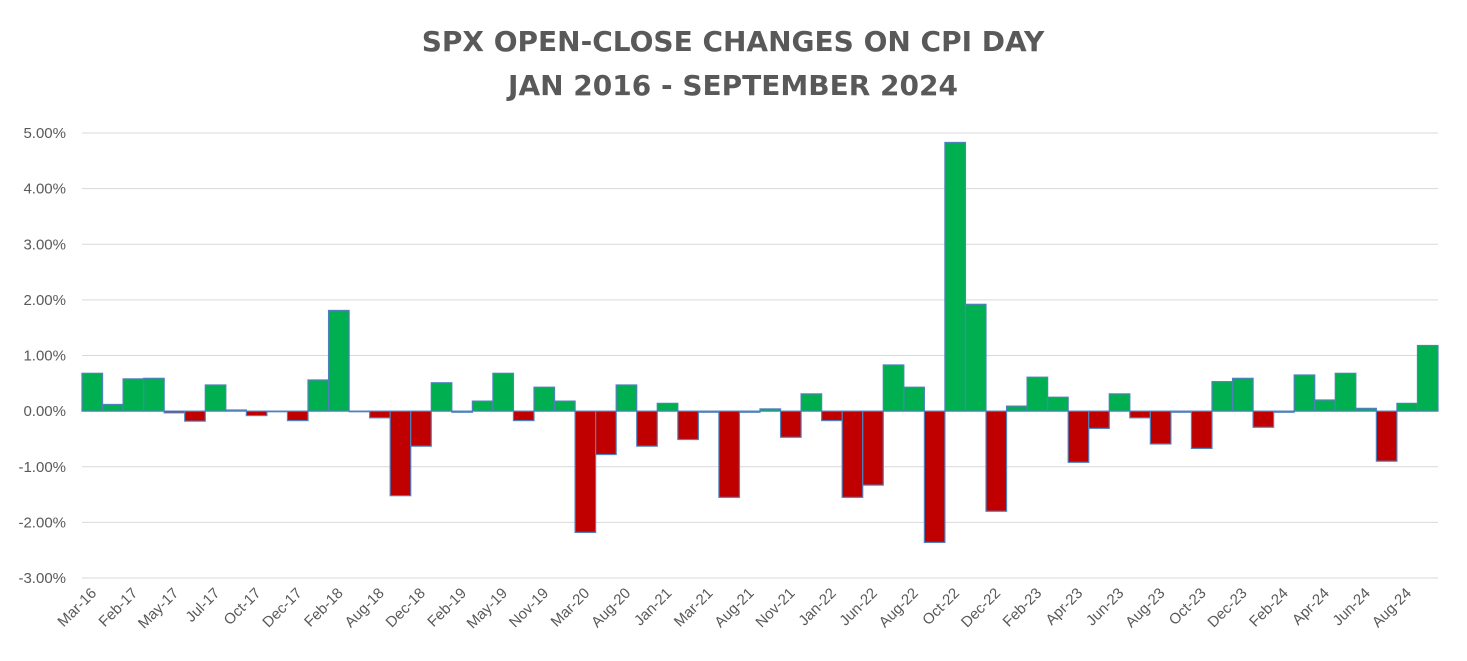 The image size is (1467, 661). What do you see at coordinates (899, 608) in the screenshot?
I see `x-tick-label: Aug-22` at bounding box center [899, 608].